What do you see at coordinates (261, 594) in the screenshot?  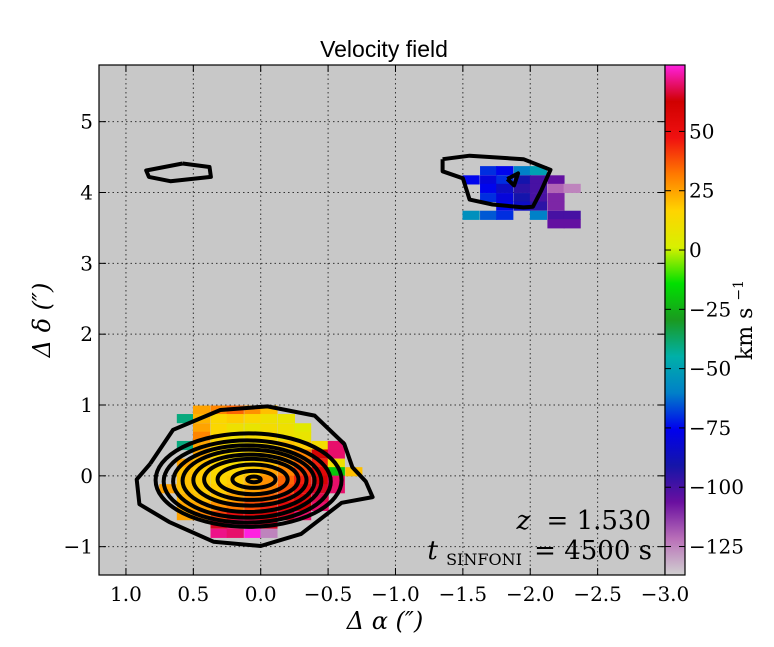 I see `x-tick-label-2: 0.0` at bounding box center [261, 594].